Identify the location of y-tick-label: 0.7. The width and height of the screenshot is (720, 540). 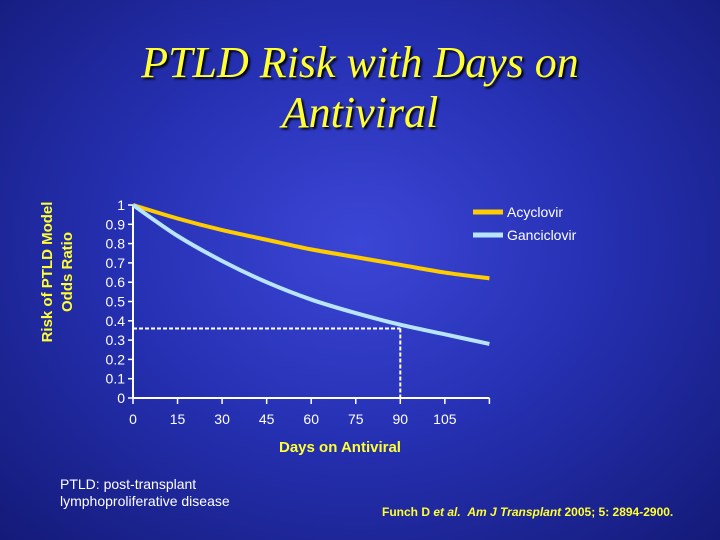
(116, 263).